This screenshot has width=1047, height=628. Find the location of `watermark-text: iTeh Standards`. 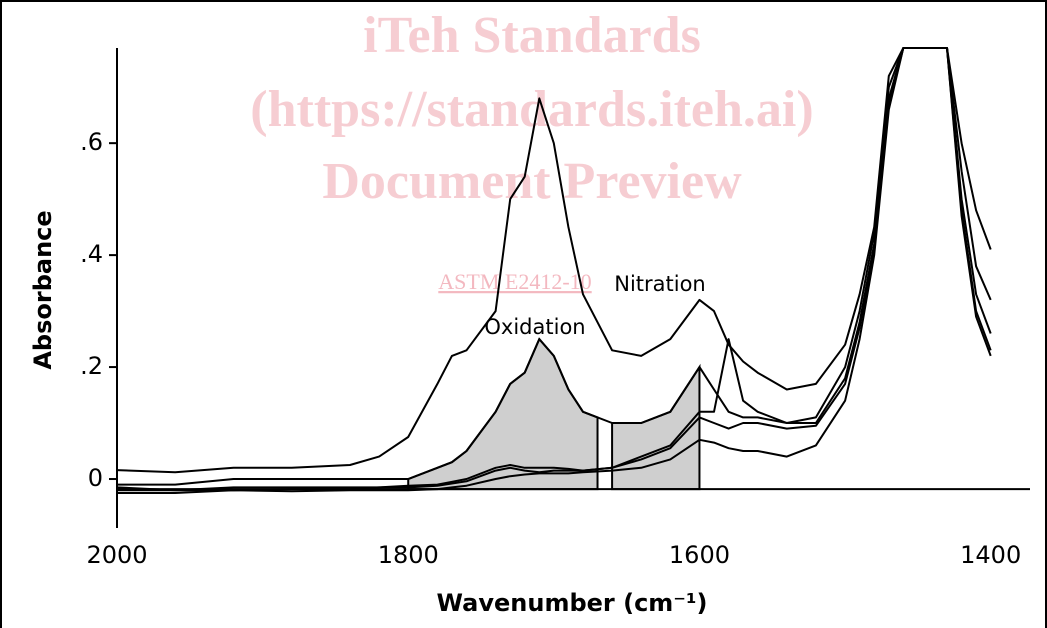

watermark-text: iTeh Standards is located at coordinates (532, 35).